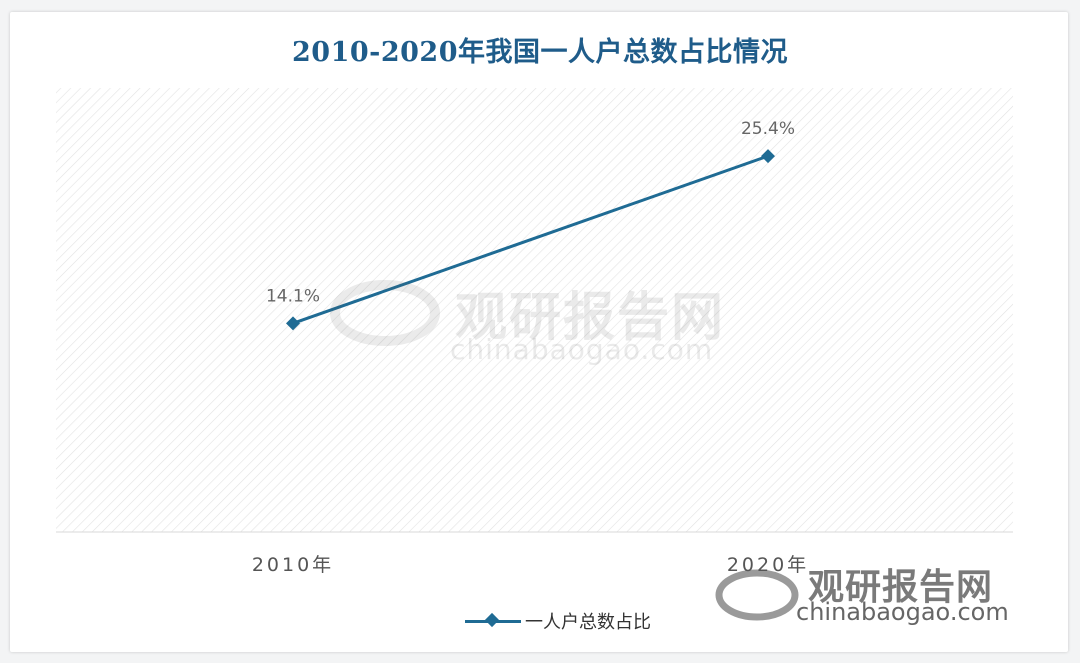  What do you see at coordinates (901, 587) in the screenshot?
I see `corner-watermark-name: 观研报告网` at bounding box center [901, 587].